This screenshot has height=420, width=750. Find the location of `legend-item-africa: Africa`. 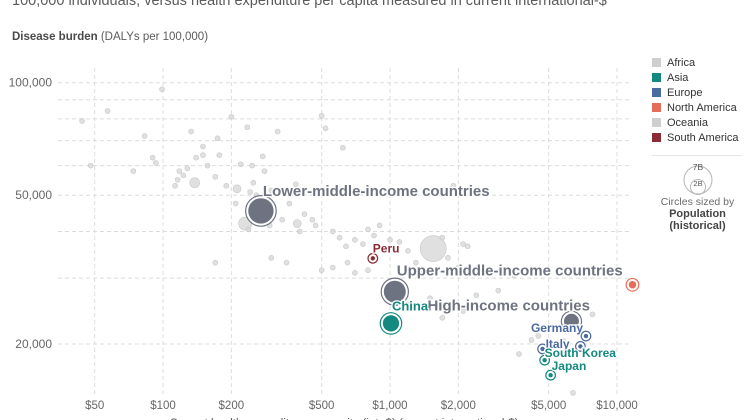

legend-item-africa: Africa is located at coordinates (695, 62).